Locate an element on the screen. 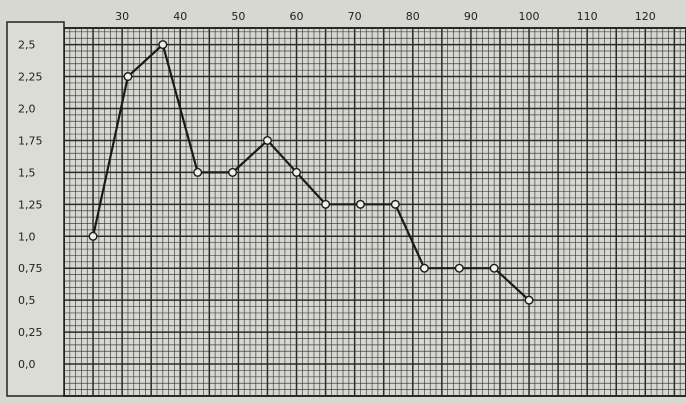 The image size is (686, 404). x-tick-label: 60 is located at coordinates (297, 16).